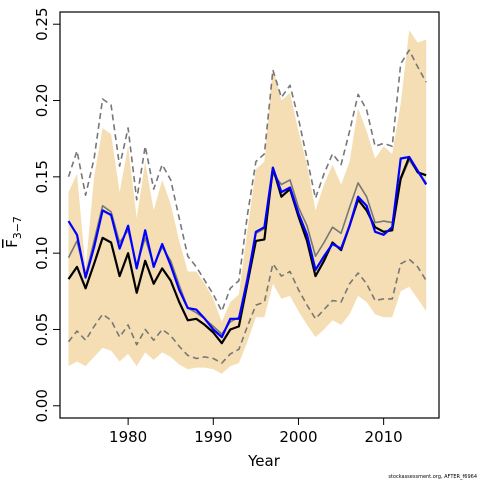 The image size is (480, 480). Describe the element at coordinates (264, 461) in the screenshot. I see `x-axis-title: Year` at that location.